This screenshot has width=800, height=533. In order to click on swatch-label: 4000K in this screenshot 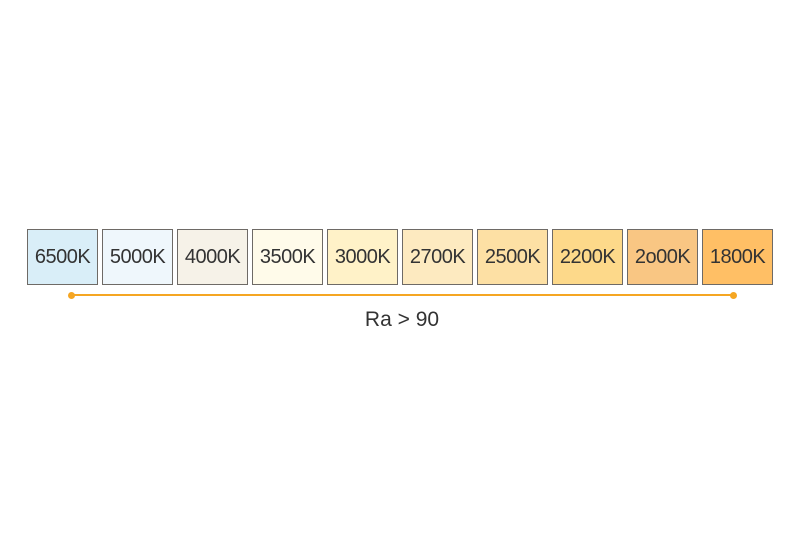, I will do `click(212, 256)`.